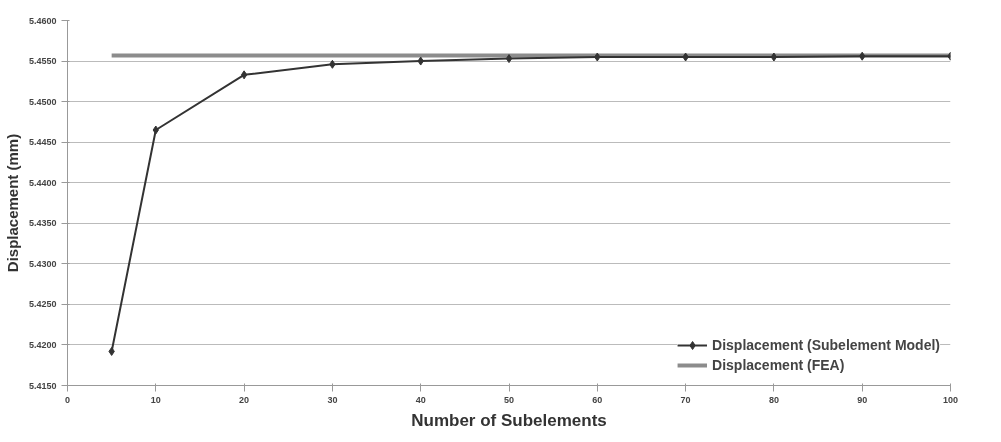 Image resolution: width=1001 pixels, height=442 pixels. I want to click on y-tick-label: 5.4250, so click(42, 304).